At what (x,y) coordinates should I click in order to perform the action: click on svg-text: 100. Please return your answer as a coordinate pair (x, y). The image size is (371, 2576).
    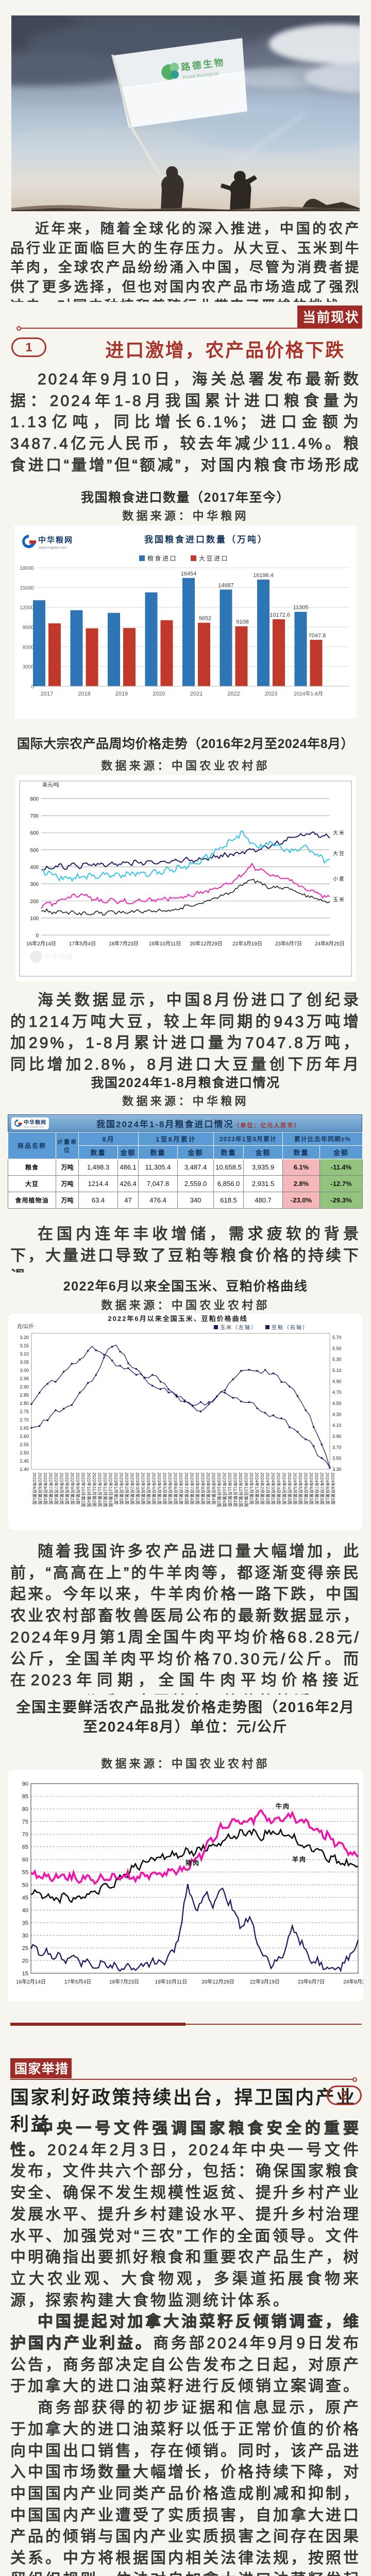
    Looking at the image, I should click on (34, 919).